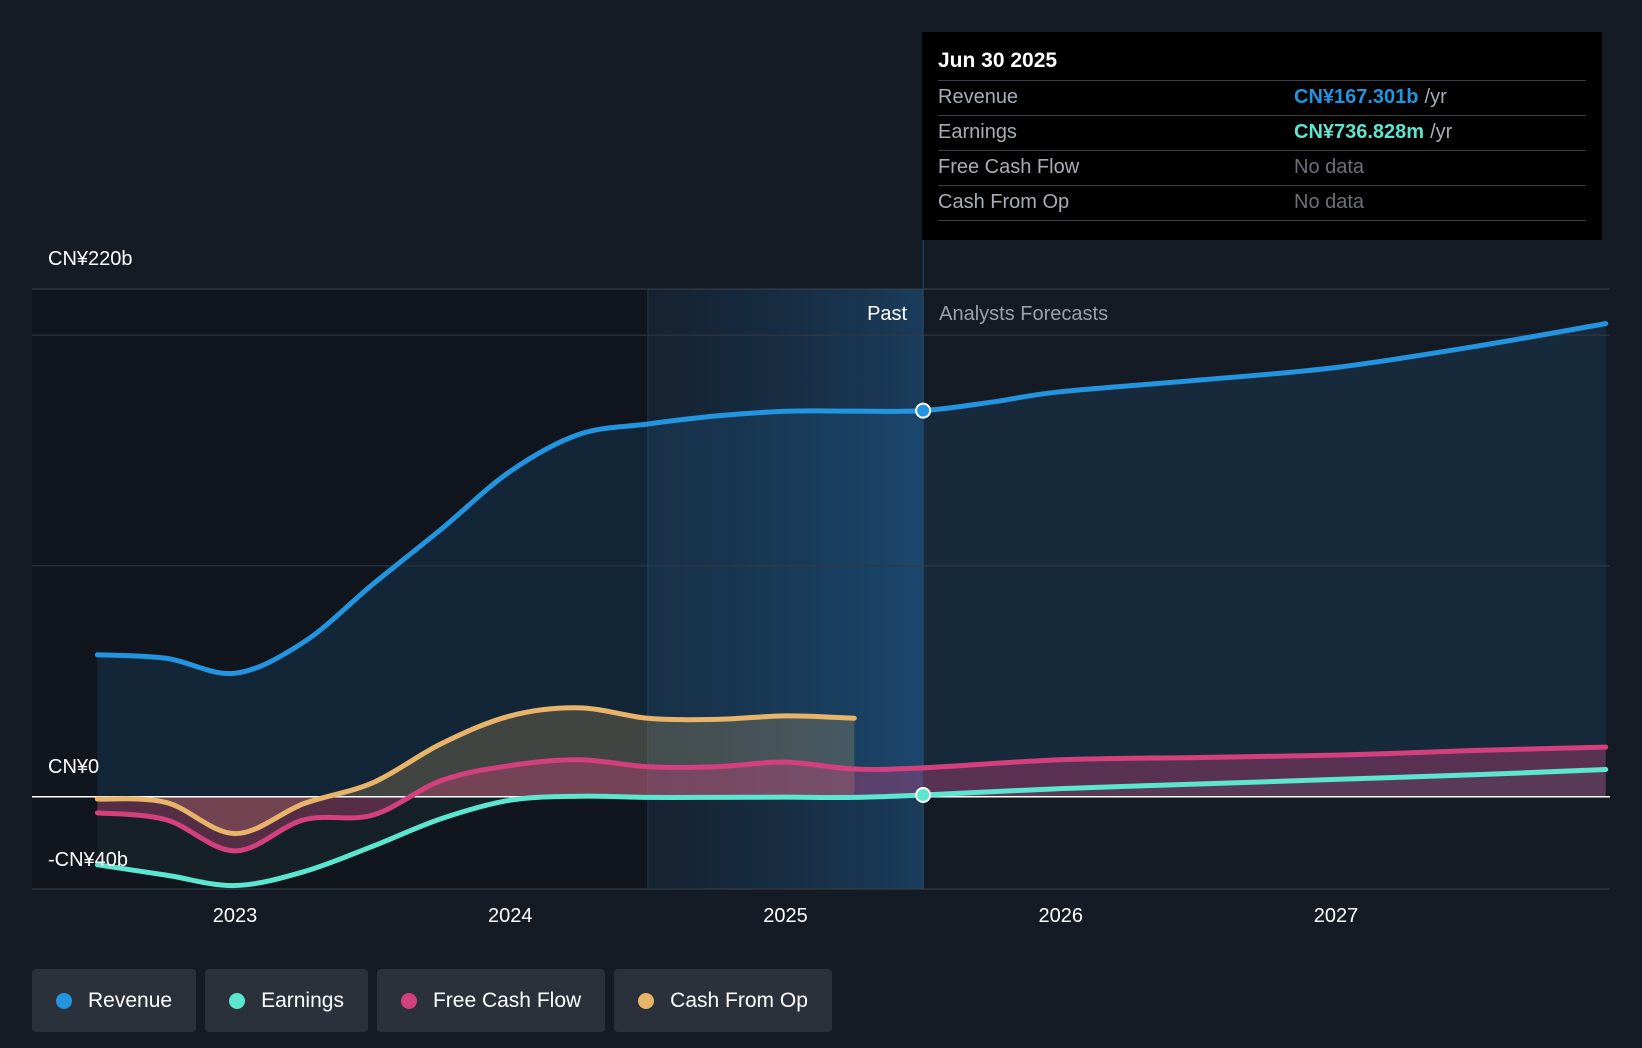  I want to click on legend-item-free-cash-flow: Free Cash Flow, so click(491, 1000).